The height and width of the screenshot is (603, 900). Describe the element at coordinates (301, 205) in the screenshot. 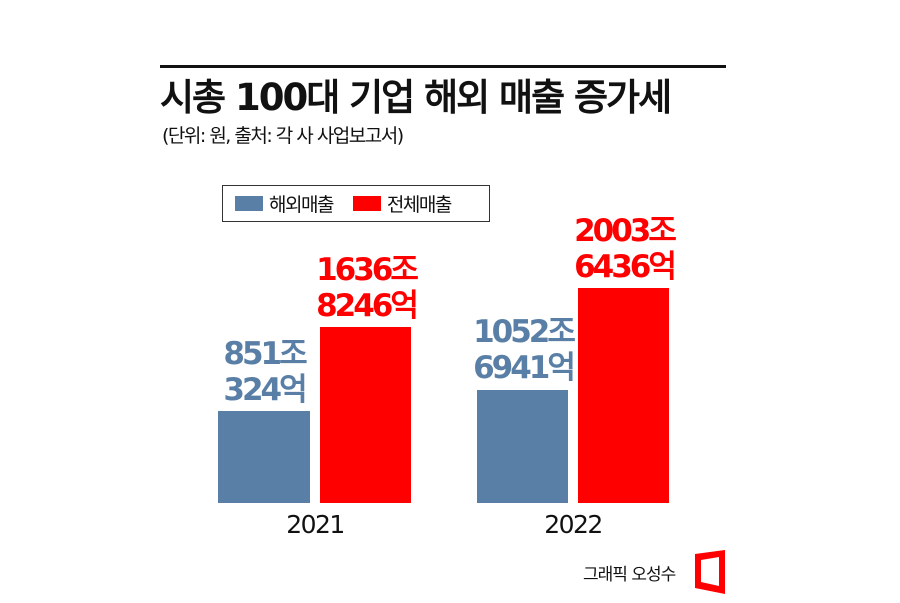

I see `legend-label-overseas: 해외매출` at that location.